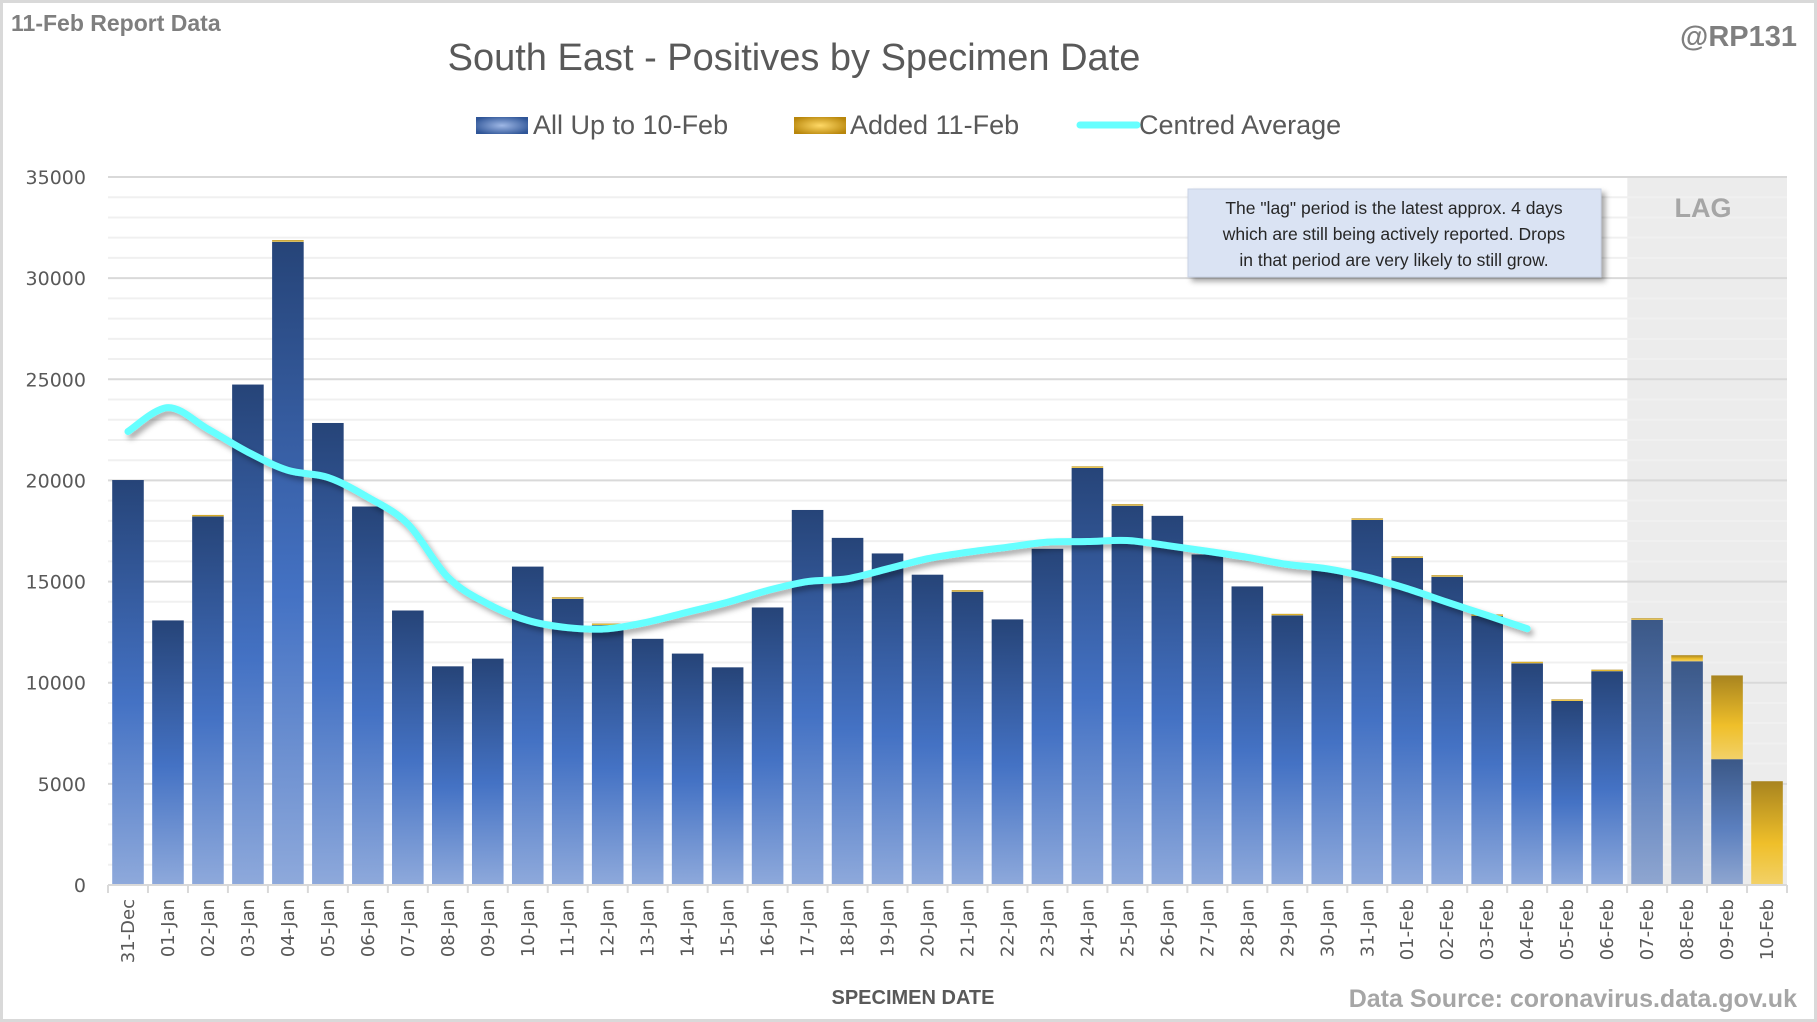  I want to click on bar-base-23-Jan, so click(1047, 716).